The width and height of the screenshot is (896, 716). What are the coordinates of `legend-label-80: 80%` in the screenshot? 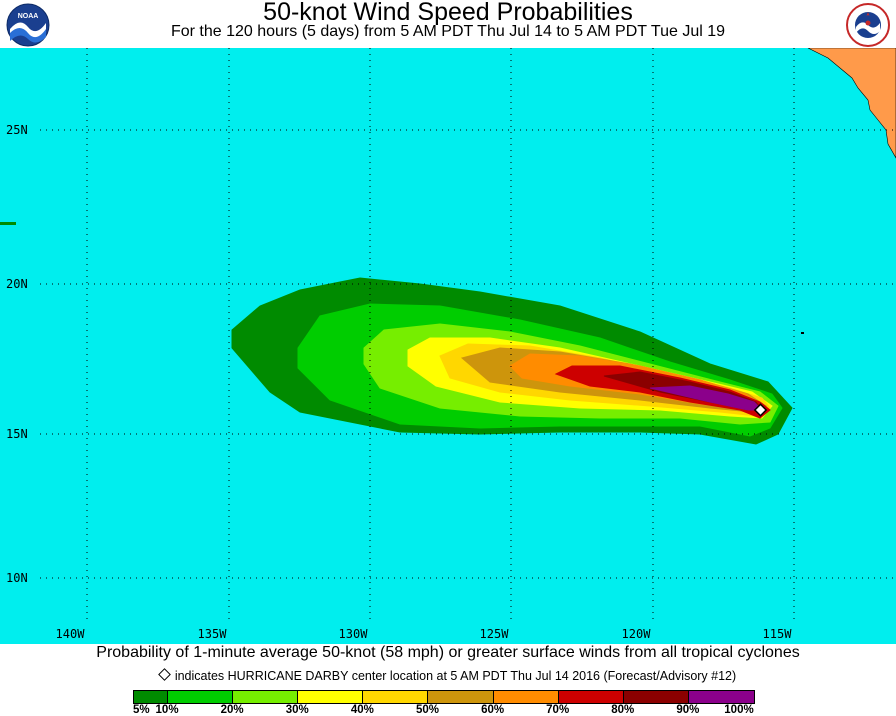 It's located at (623, 710).